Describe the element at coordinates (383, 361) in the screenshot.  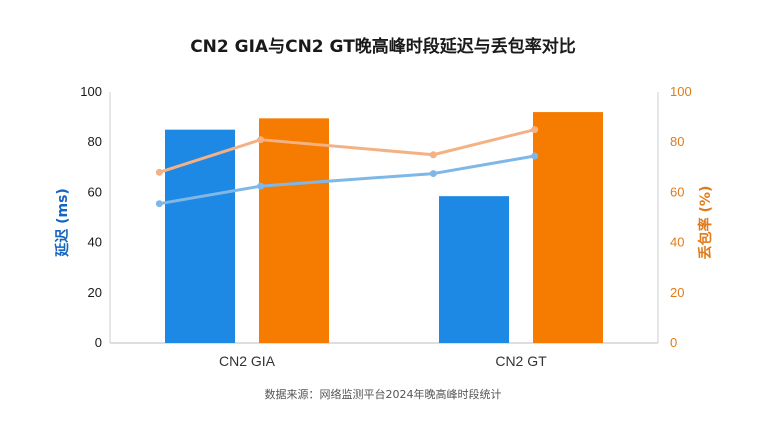
I see `category-labels: CN2 GIA CN2 GT` at that location.